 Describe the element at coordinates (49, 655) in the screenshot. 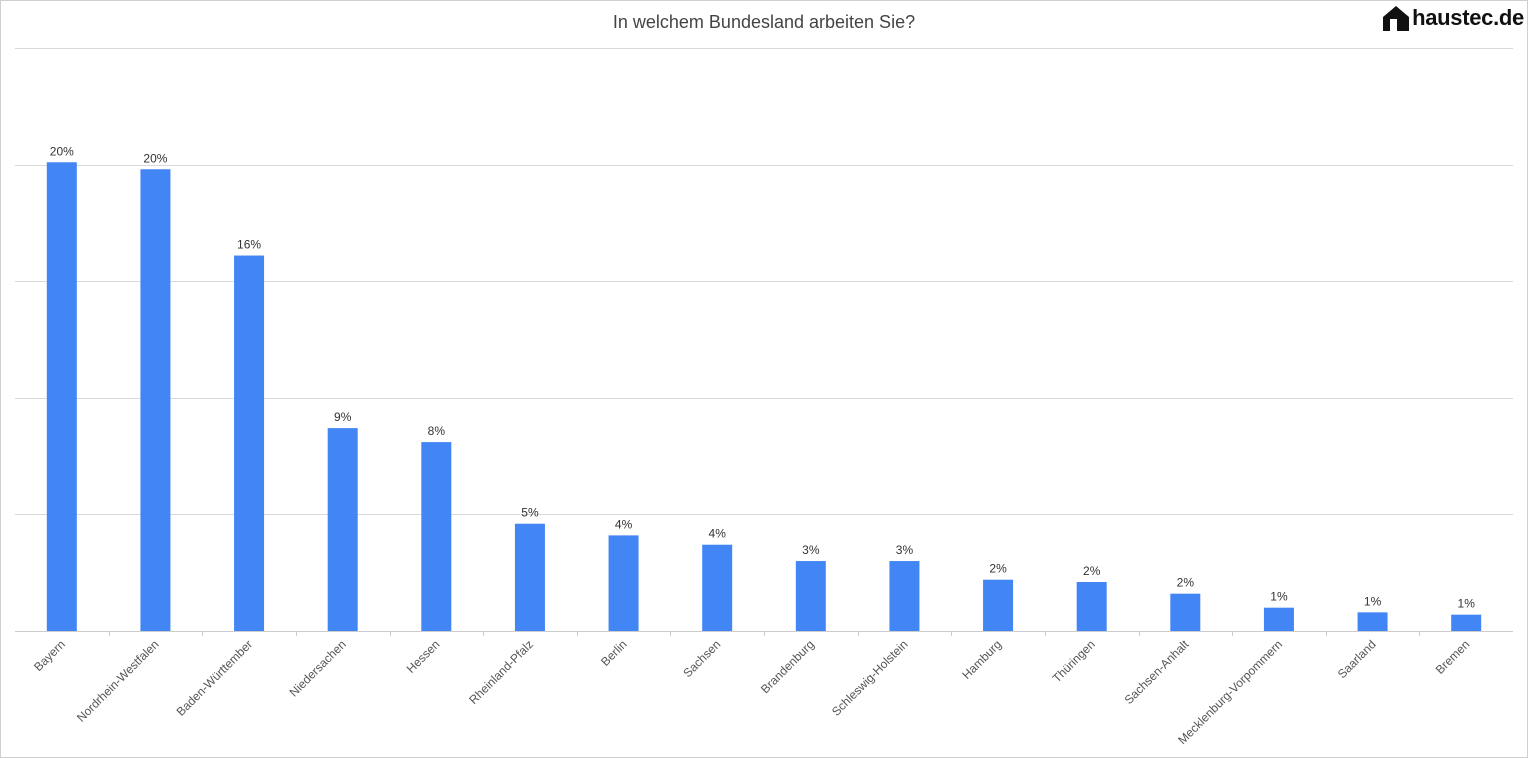

I see `x-tick-label: Bayern` at that location.